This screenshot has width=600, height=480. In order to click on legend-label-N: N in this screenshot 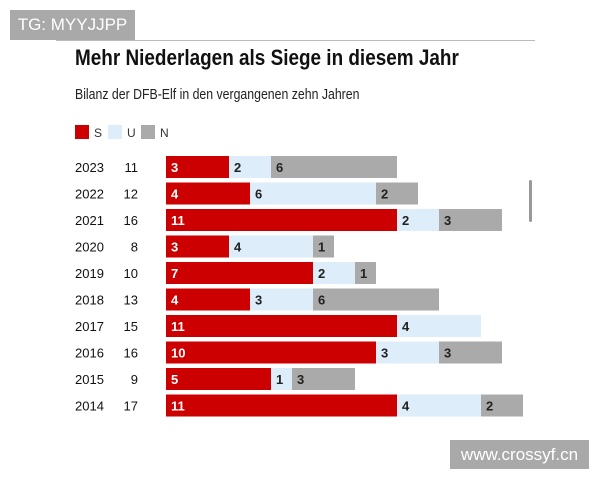, I will do `click(164, 133)`.